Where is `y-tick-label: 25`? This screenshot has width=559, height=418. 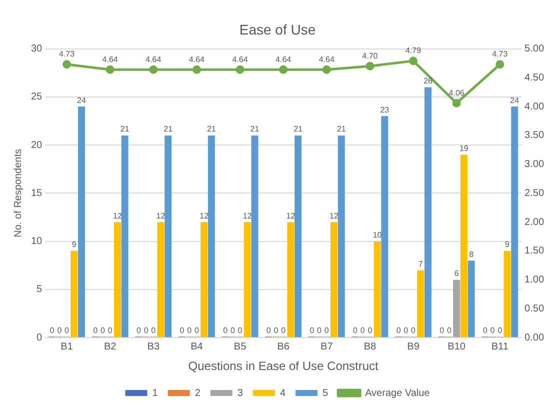
y-tick-label: 25 is located at coordinates (37, 97).